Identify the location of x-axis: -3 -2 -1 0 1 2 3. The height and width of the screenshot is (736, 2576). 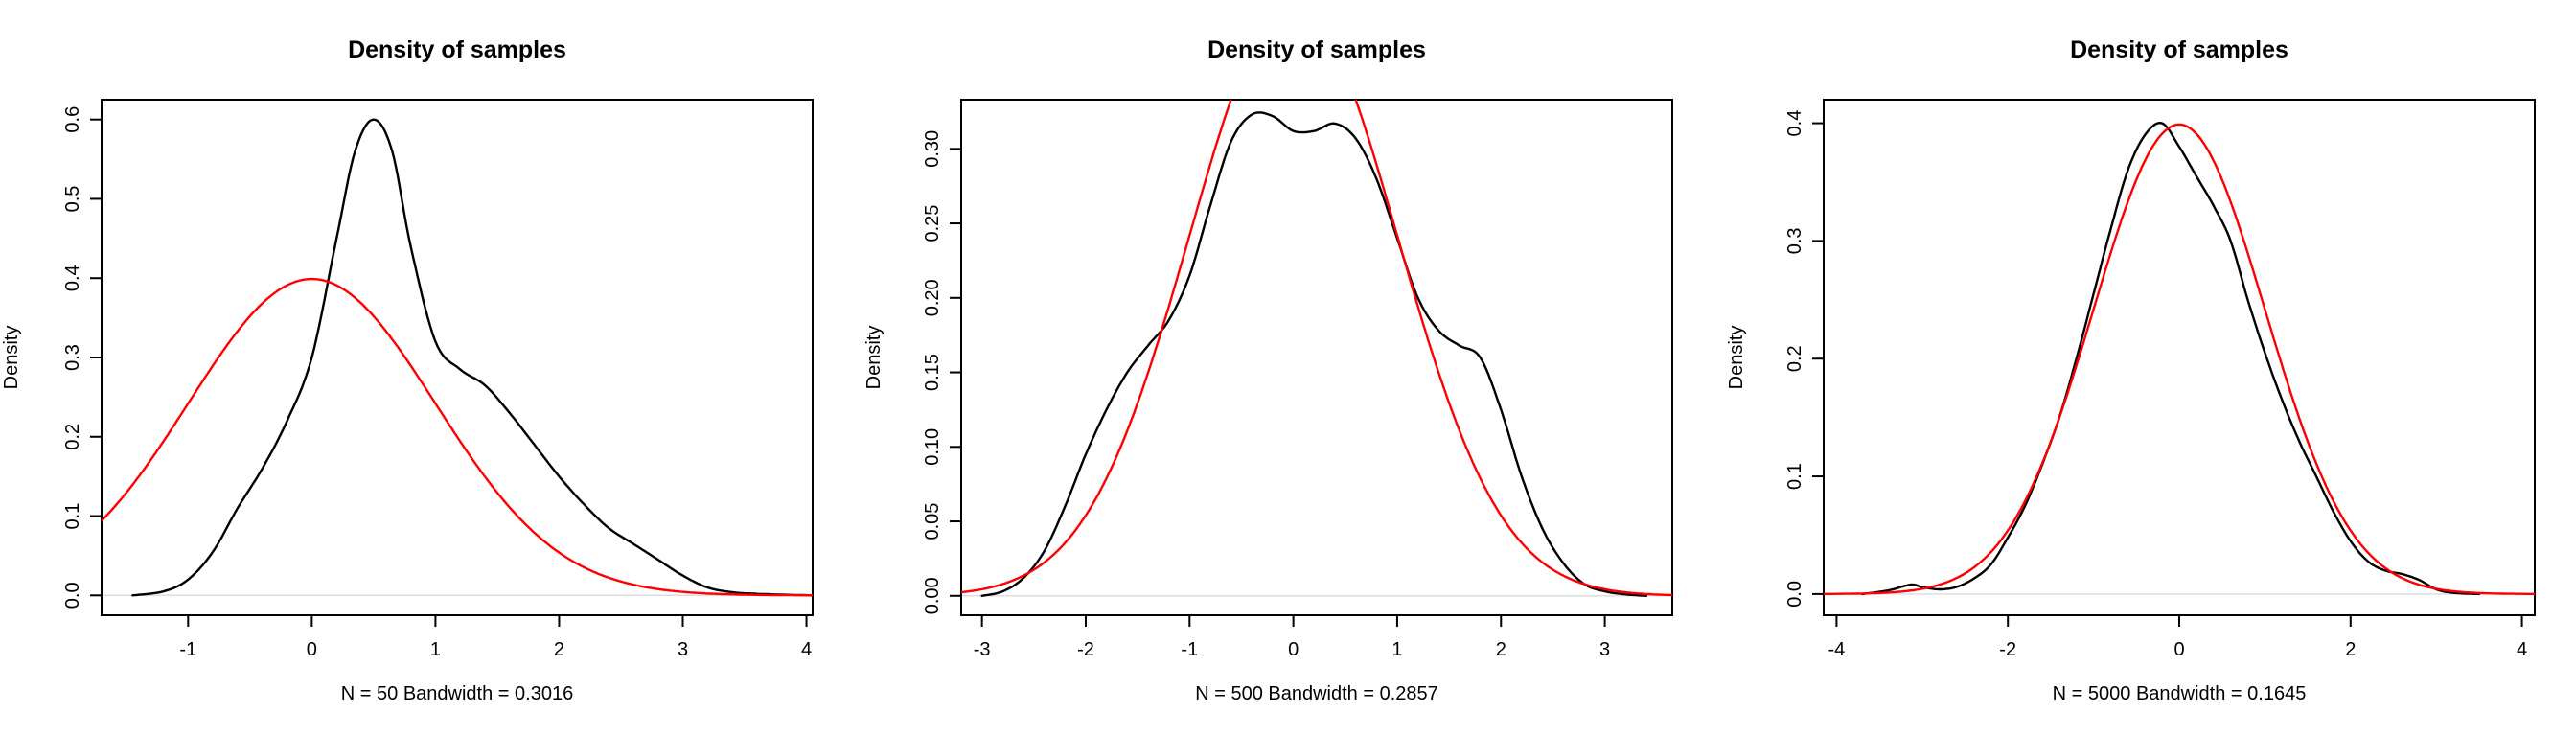
(1292, 637).